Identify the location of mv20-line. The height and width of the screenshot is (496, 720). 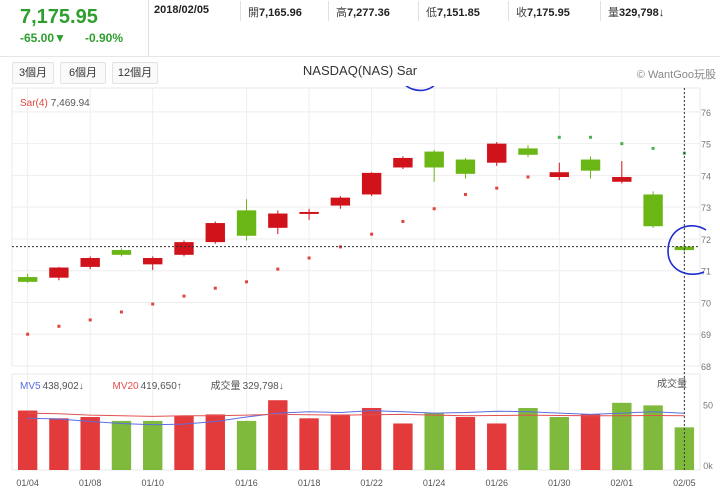
(356, 414).